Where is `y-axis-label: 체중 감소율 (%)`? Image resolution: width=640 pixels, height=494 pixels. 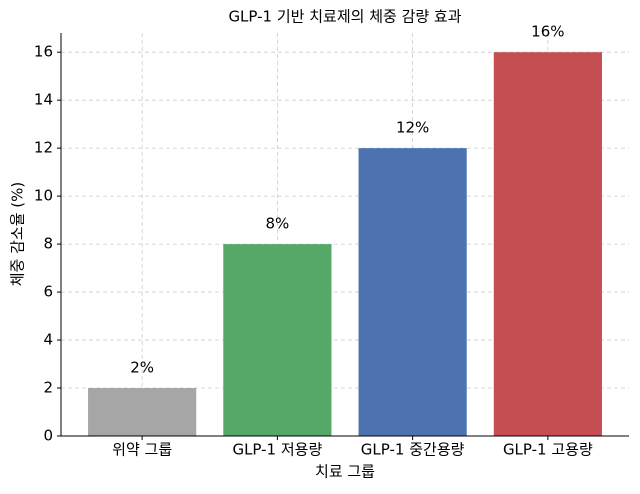
y-axis-label: 체중 감소율 (%) is located at coordinates (18, 234).